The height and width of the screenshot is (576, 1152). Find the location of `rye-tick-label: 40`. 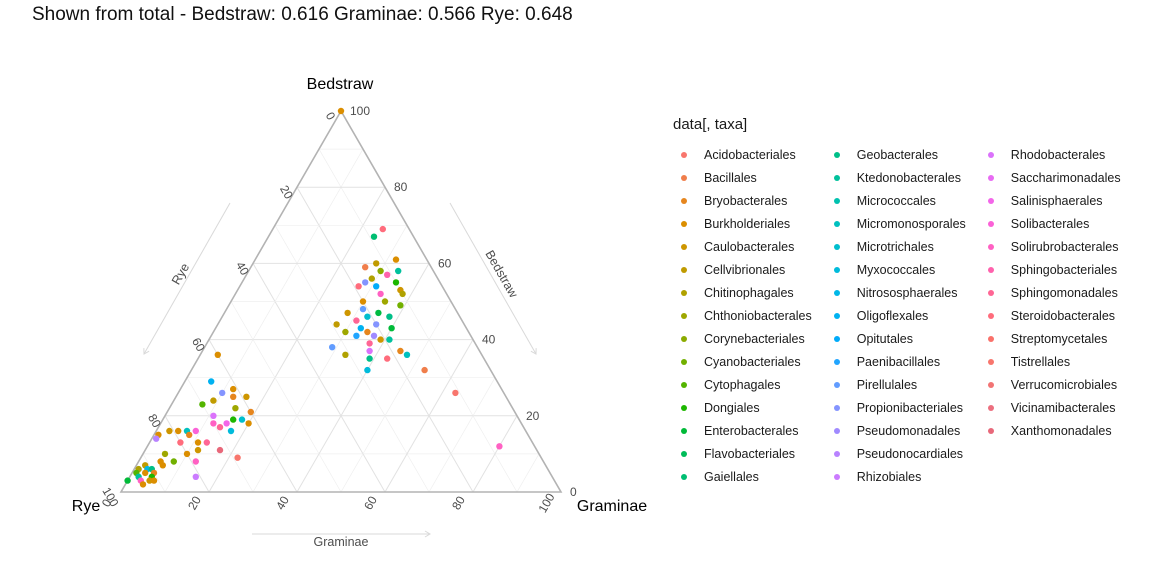

rye-tick-label: 40 is located at coordinates (242, 268).